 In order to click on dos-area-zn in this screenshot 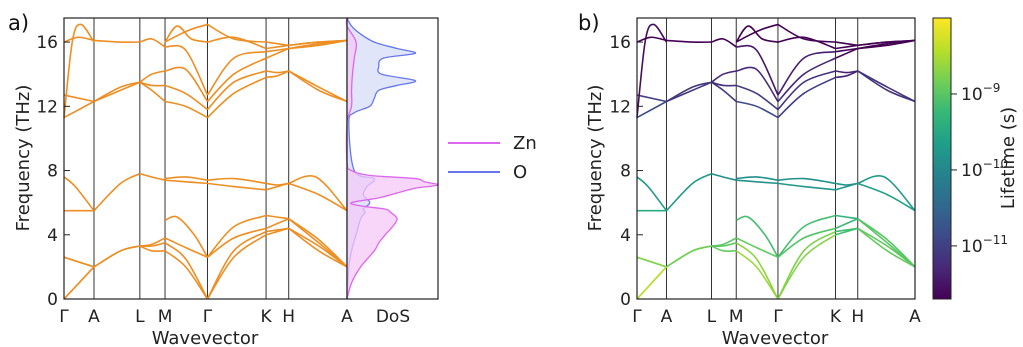, I will do `click(392, 158)`.